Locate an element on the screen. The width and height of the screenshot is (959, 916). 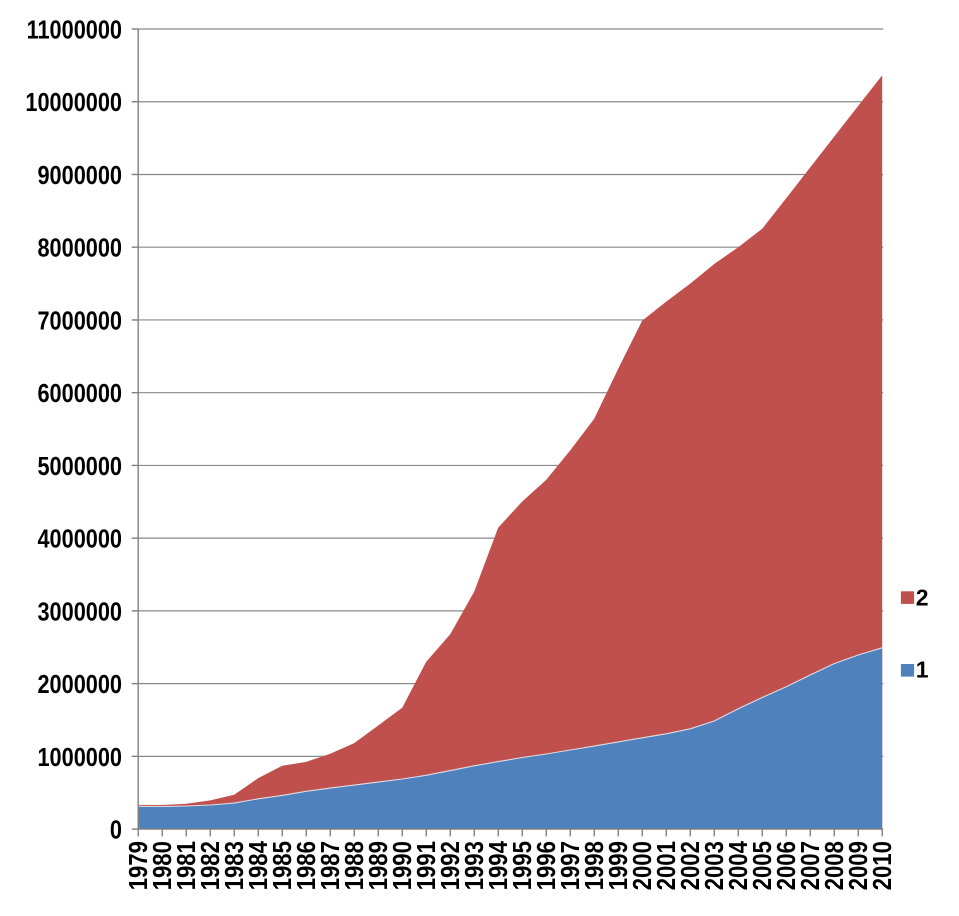
svg-text: 0 is located at coordinates (116, 831).